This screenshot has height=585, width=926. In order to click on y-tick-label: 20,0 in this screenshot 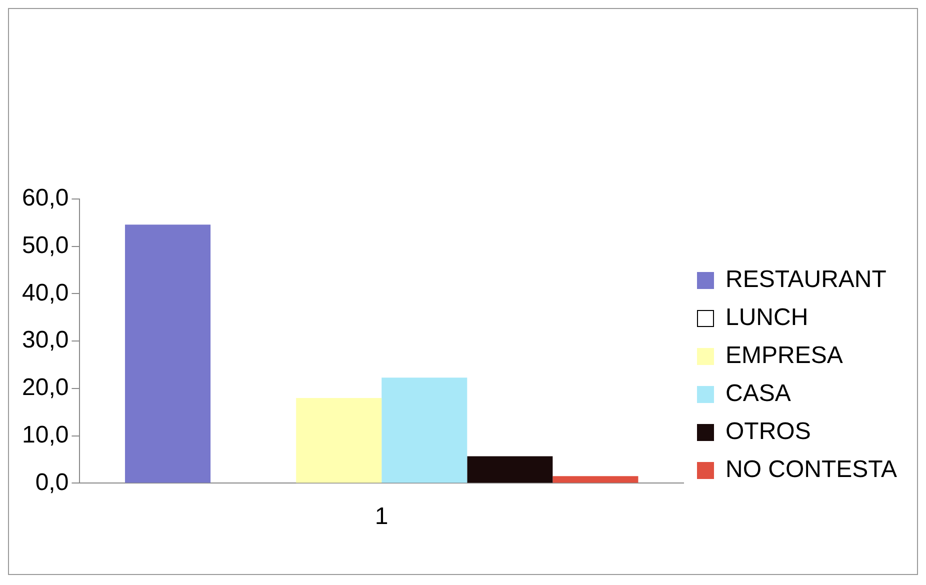, I will do `click(45, 388)`.